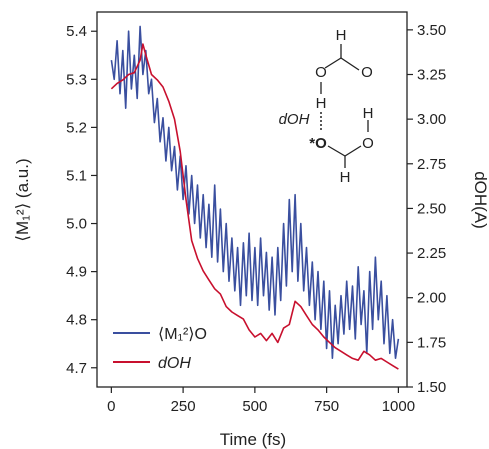 The height and width of the screenshot is (449, 489). Describe the element at coordinates (174, 363) in the screenshot. I see `legend-label-distance: dOH` at that location.